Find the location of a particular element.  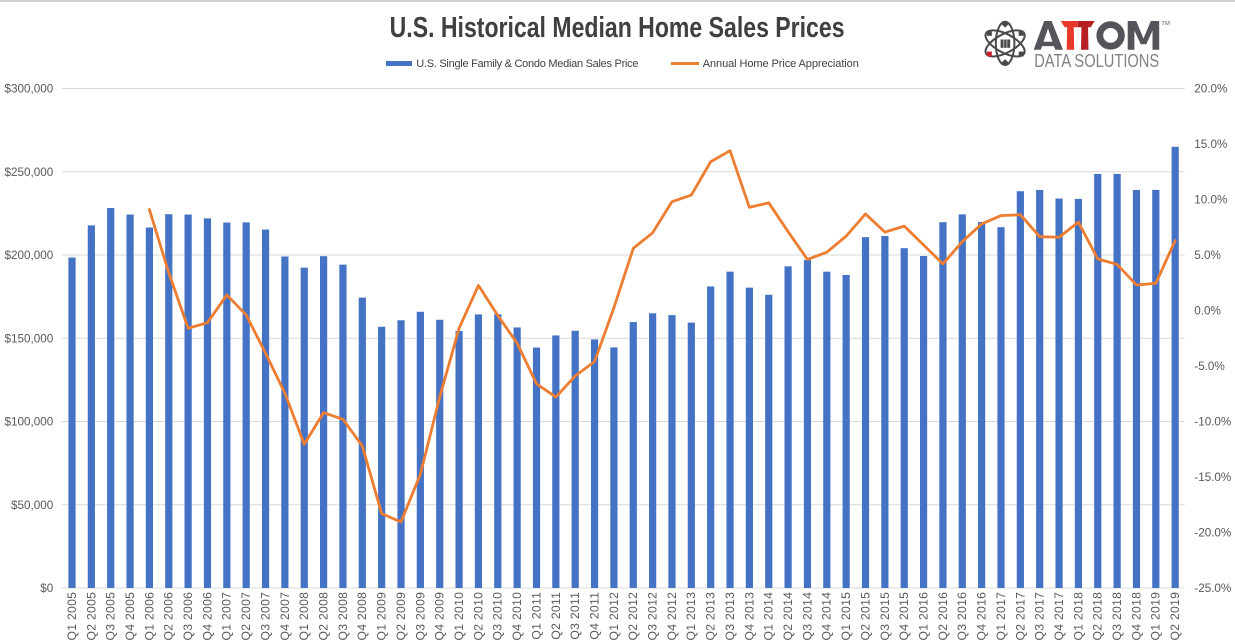

svg-text: $150,000 is located at coordinates (29, 338).